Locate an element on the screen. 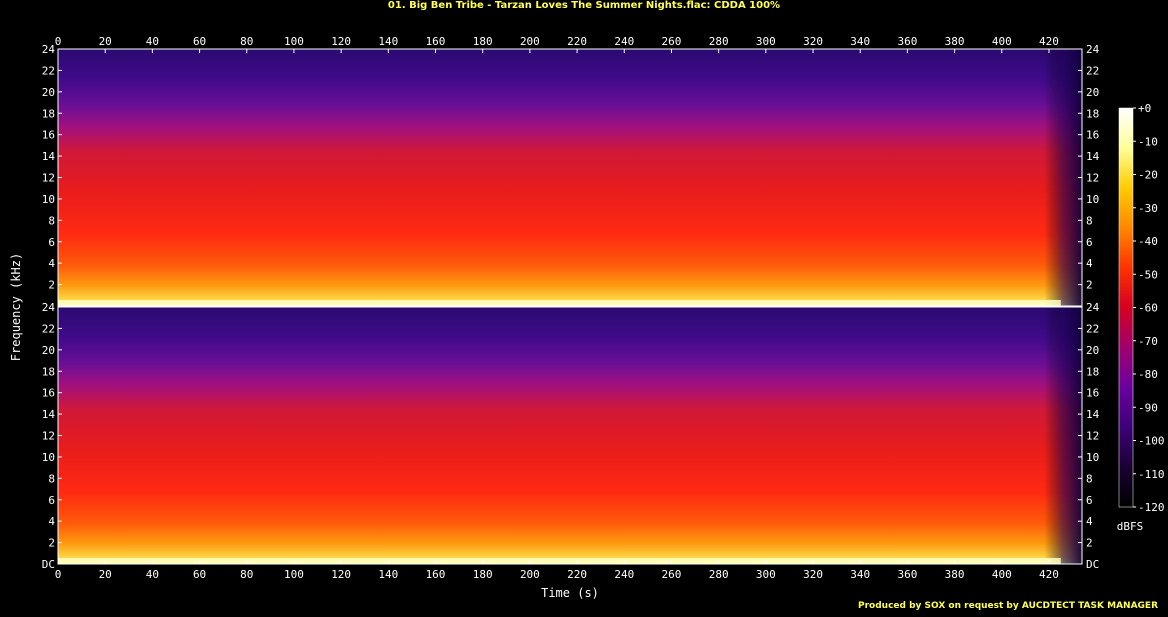  colorbar-tick-label: -50 is located at coordinates (1148, 274).